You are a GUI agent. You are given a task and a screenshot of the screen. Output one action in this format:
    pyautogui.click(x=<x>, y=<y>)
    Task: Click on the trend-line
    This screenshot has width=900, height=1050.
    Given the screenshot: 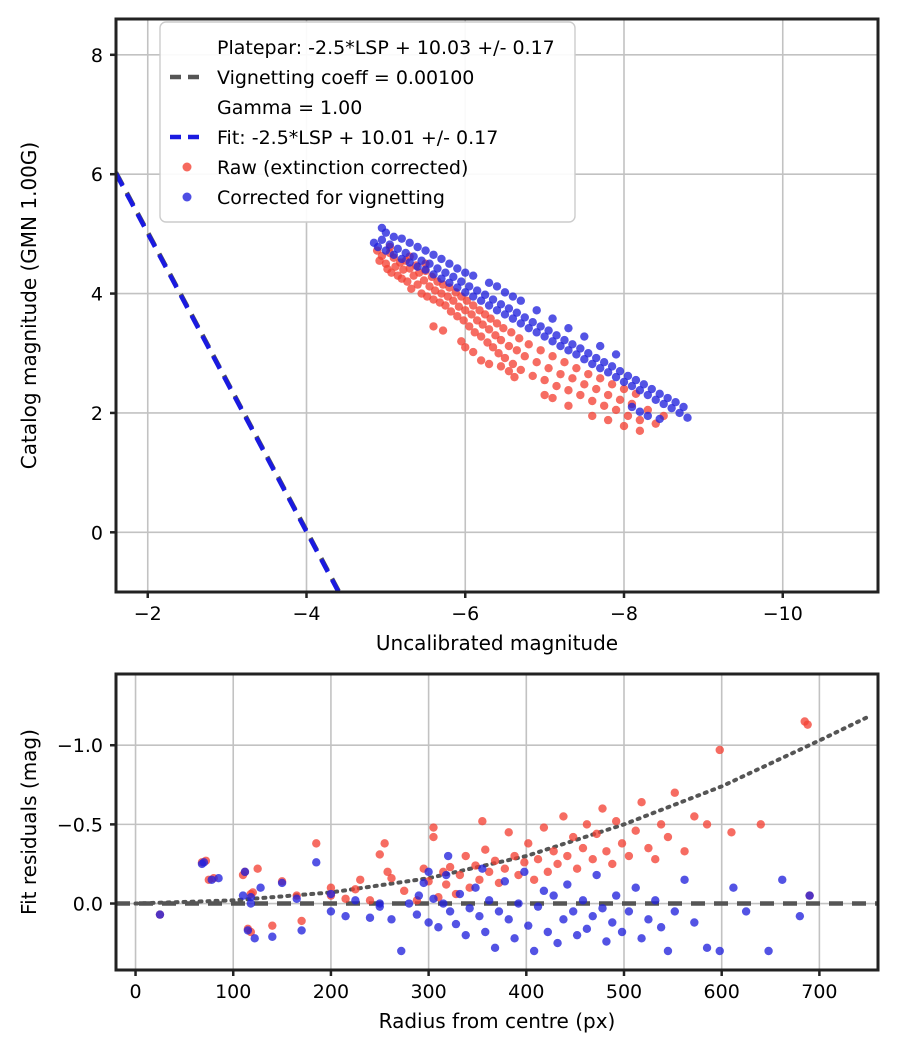 What is the action you would take?
    pyautogui.click(x=502, y=810)
    